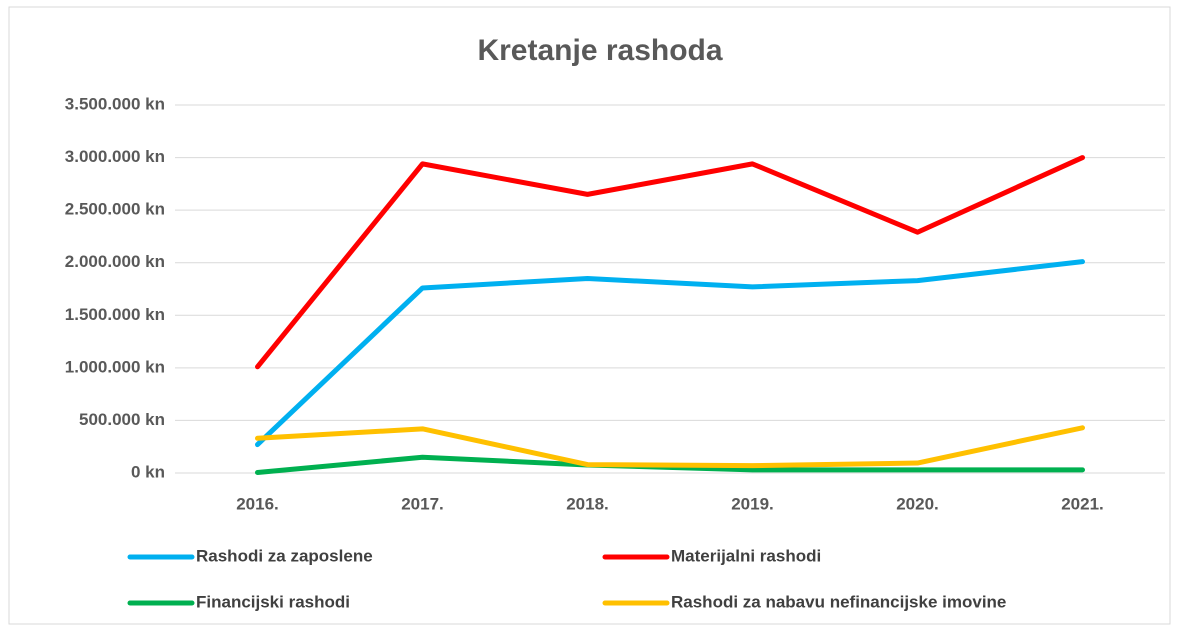  What do you see at coordinates (115, 366) in the screenshot?
I see `y-tick-label: 1.000.000 kn` at bounding box center [115, 366].